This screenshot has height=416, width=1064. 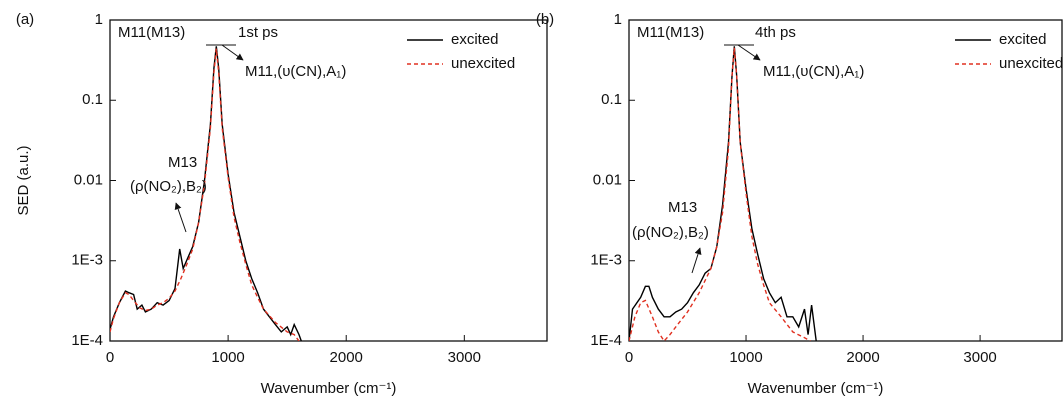 I want to click on annotation: 4th ps, so click(x=775, y=32).